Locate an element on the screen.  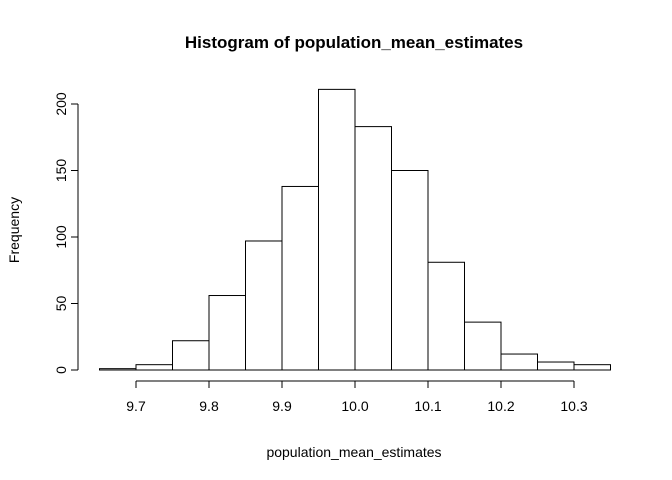
y-axis-label: Frequency is located at coordinates (14, 230).